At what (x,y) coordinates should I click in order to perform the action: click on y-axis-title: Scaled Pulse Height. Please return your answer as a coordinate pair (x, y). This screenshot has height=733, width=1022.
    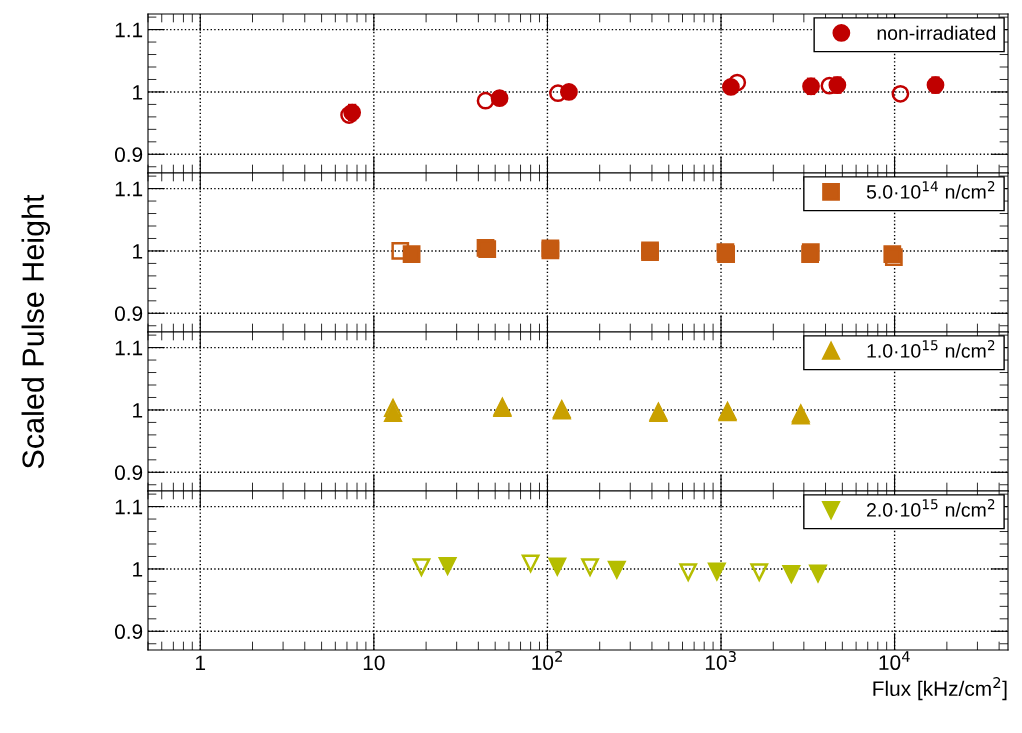
    Looking at the image, I should click on (36, 331).